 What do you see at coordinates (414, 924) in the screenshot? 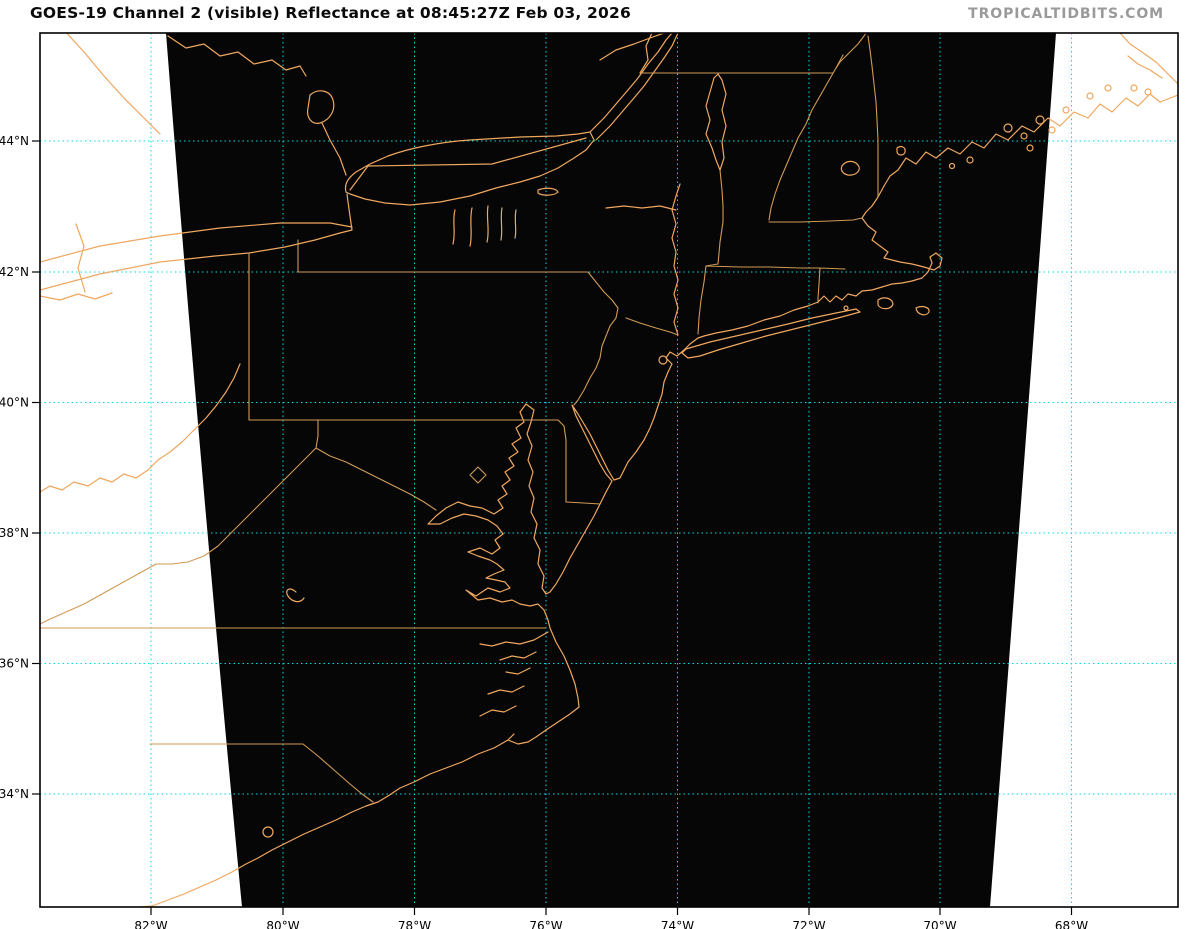
I see `lon-tick-label: 78°W` at bounding box center [414, 924].